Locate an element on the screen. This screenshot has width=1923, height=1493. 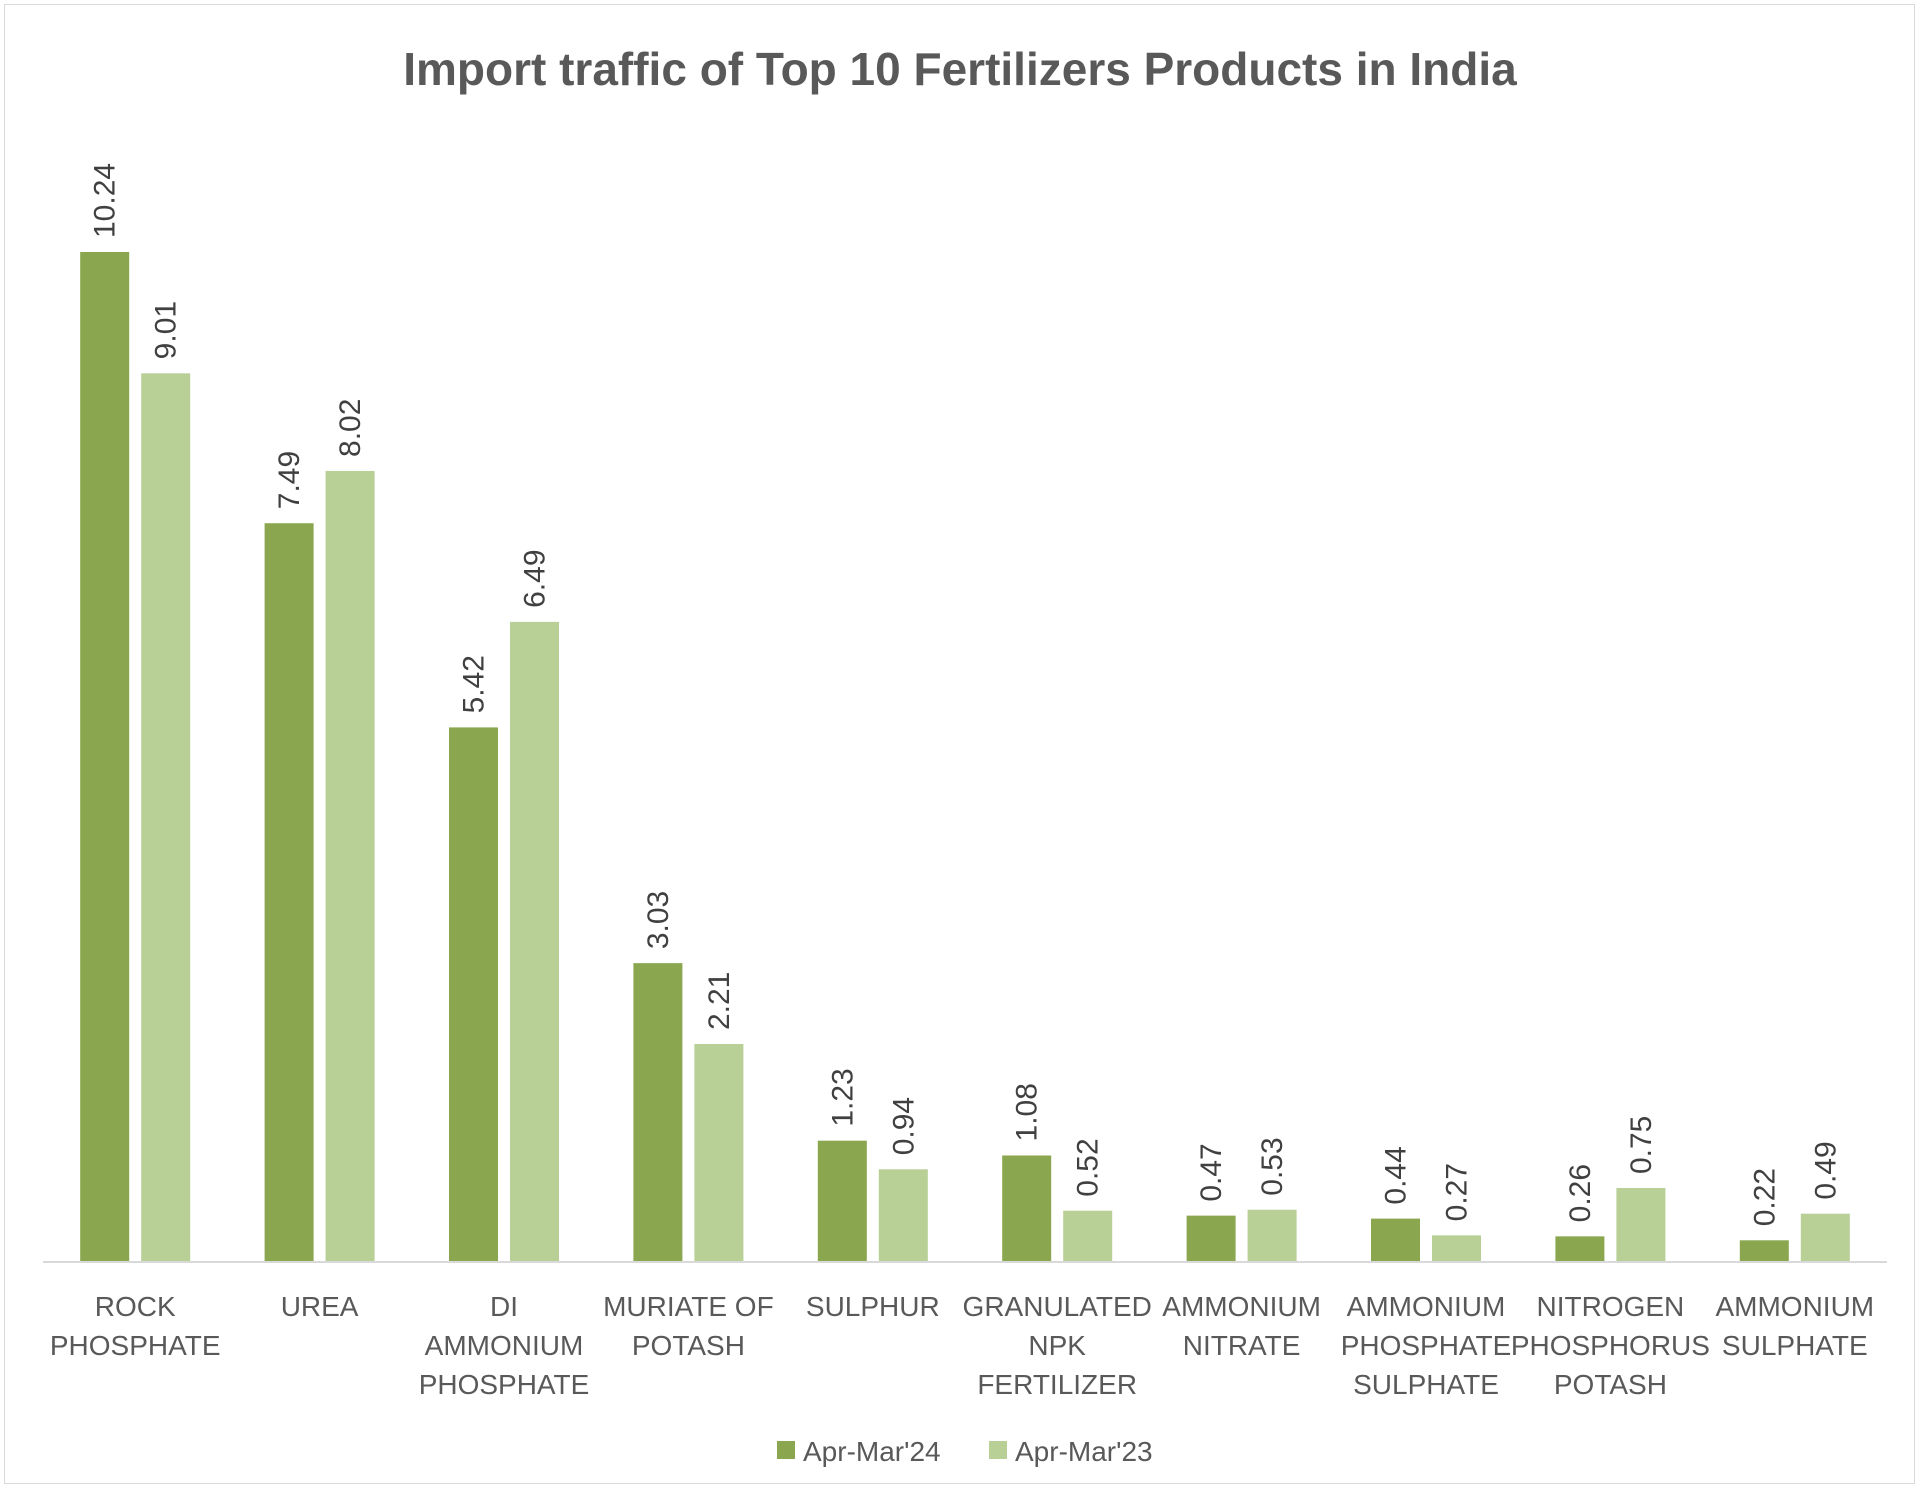
legend-label-apr-mar-23: Apr-Mar'23 is located at coordinates (1084, 1451).